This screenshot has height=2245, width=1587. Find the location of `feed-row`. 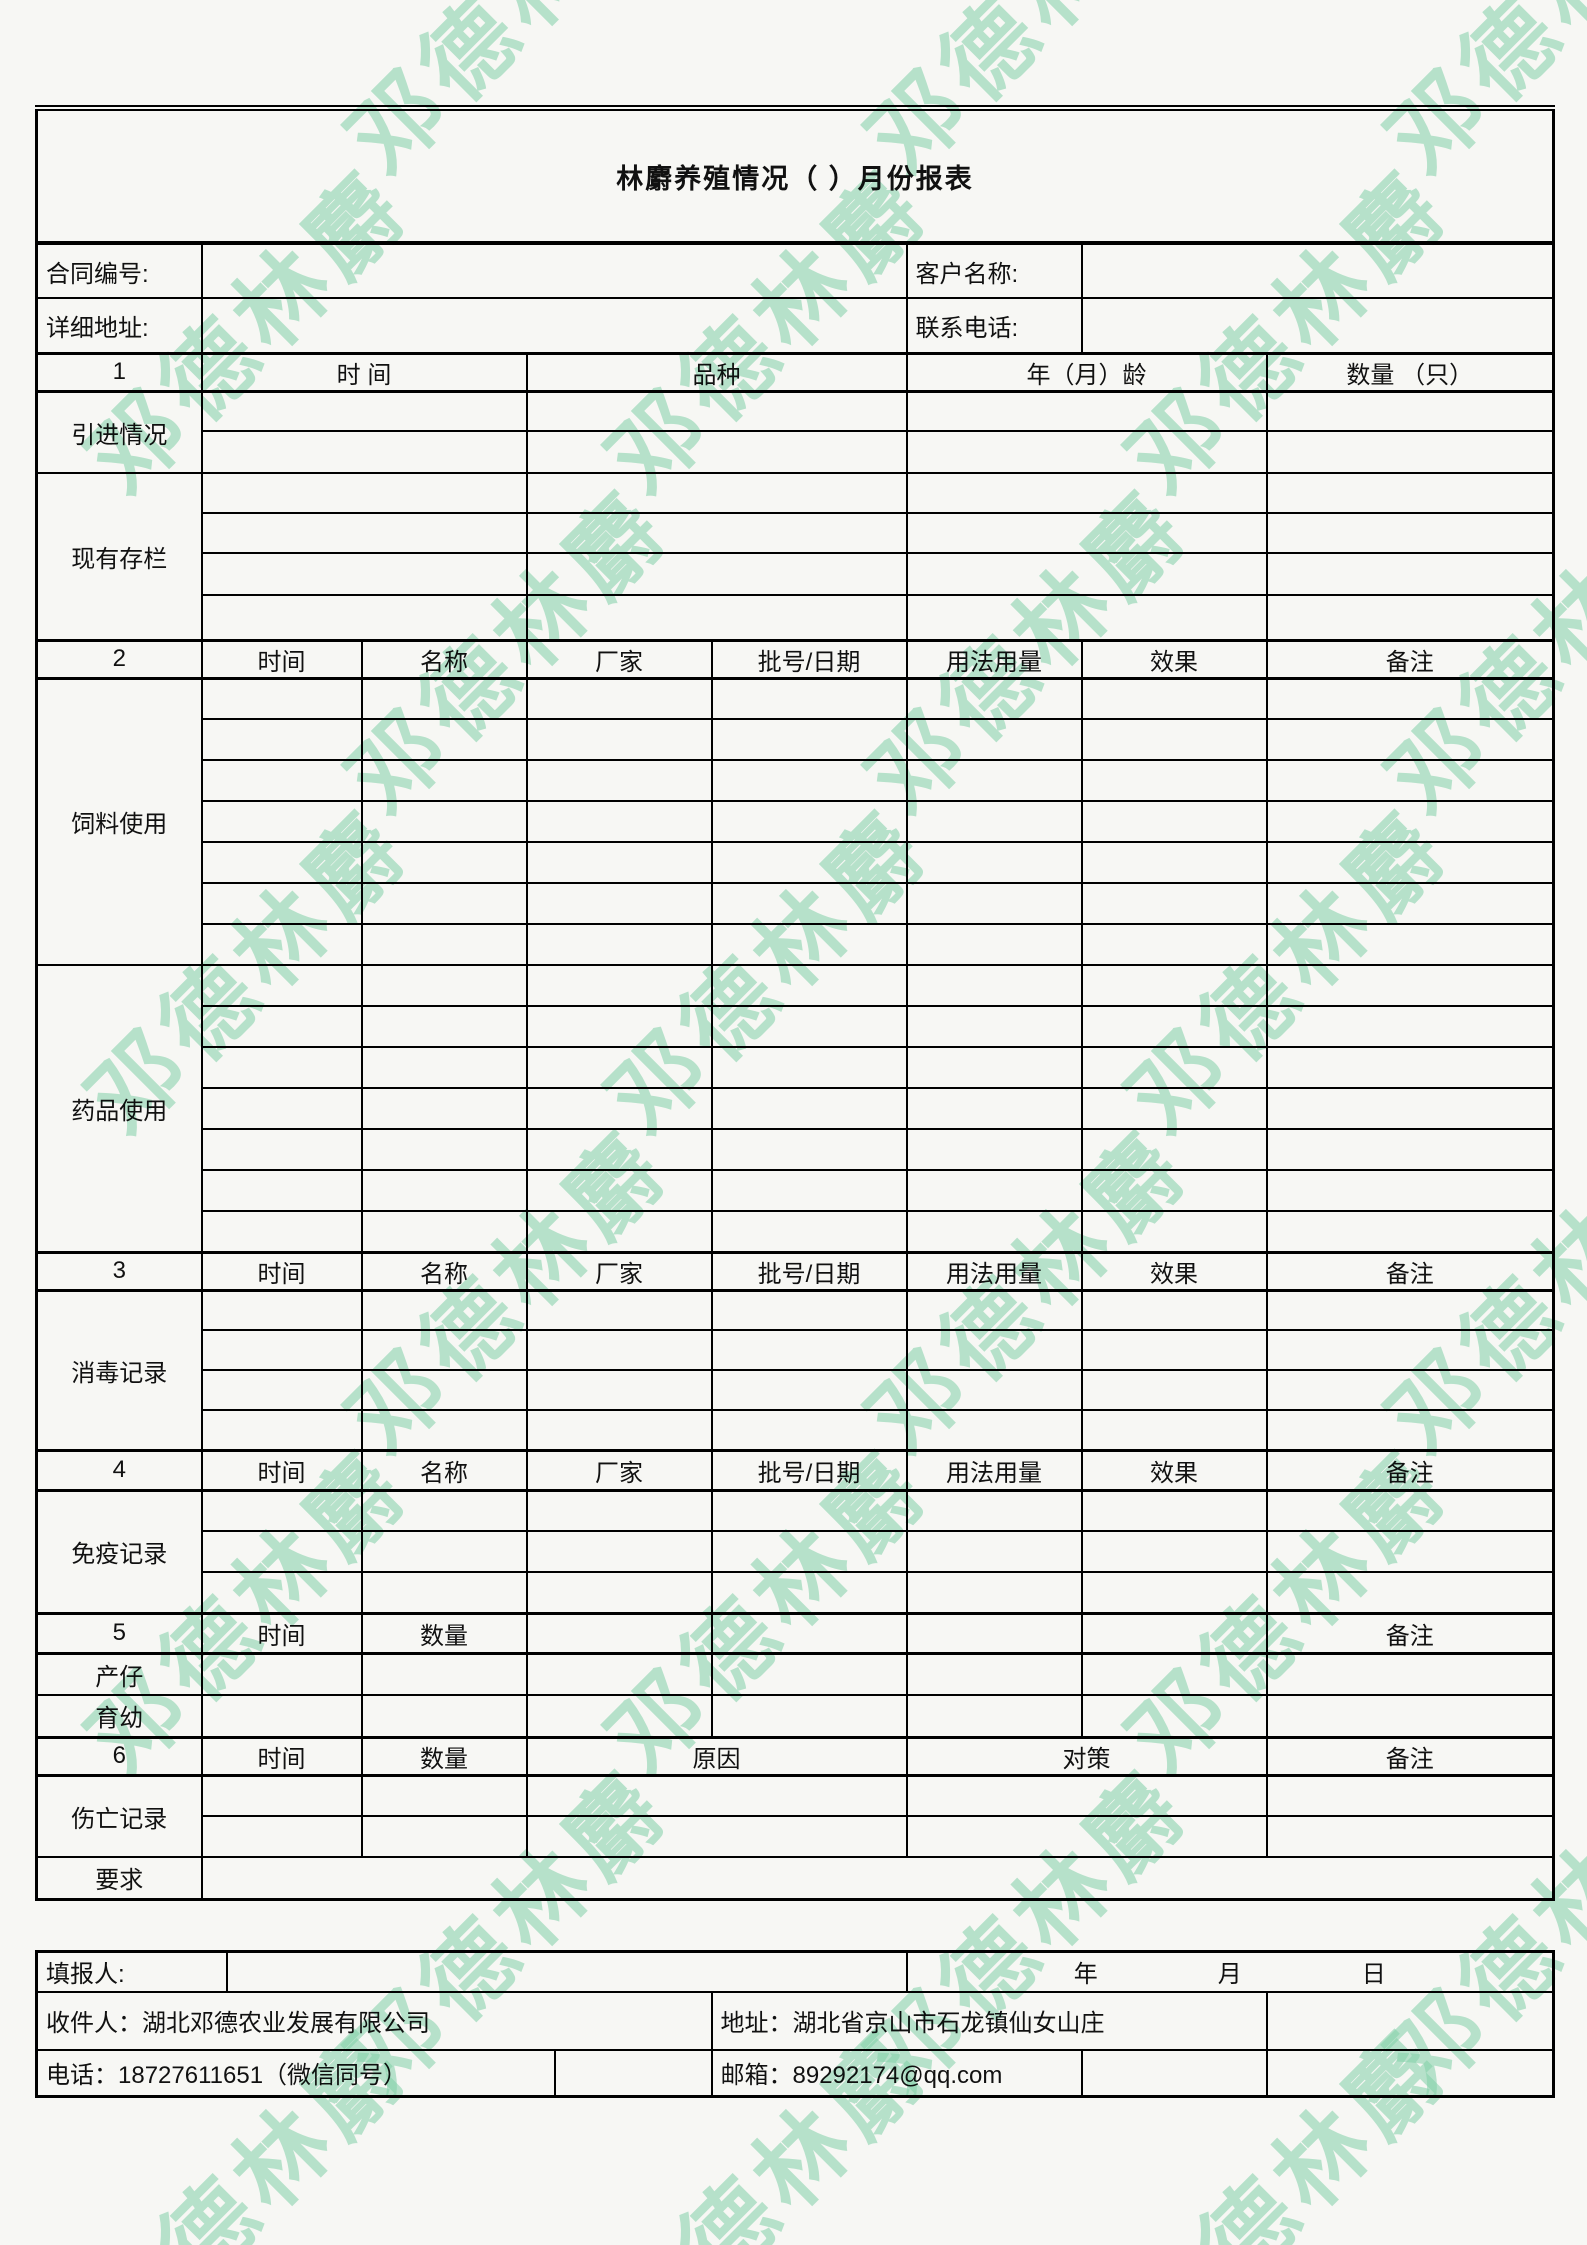

feed-row is located at coordinates (796, 862).